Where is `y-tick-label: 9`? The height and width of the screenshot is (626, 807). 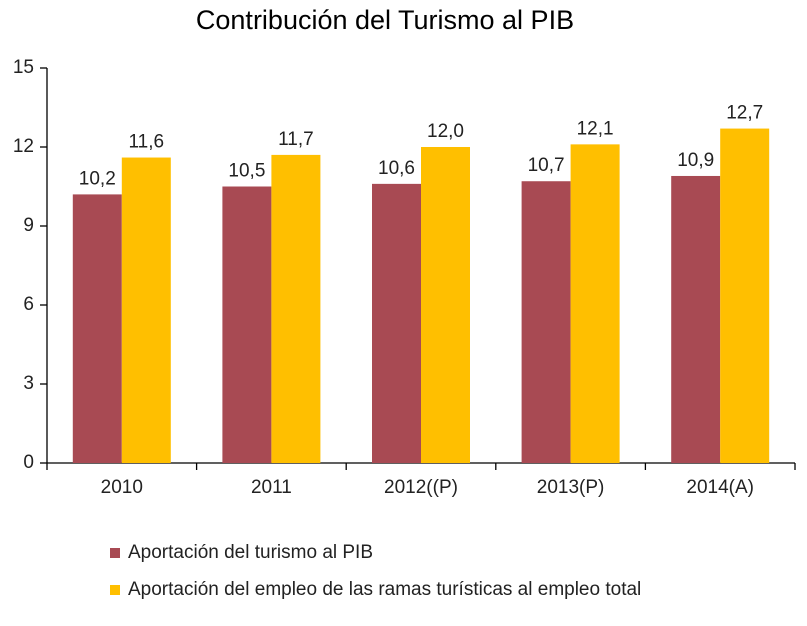 y-tick-label: 9 is located at coordinates (28, 225).